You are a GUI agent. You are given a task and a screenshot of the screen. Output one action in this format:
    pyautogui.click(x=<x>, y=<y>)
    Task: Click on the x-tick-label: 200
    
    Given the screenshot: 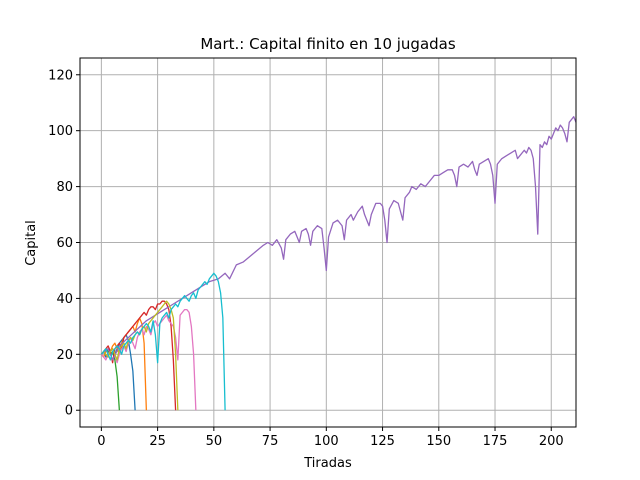 What is the action you would take?
    pyautogui.click(x=551, y=441)
    